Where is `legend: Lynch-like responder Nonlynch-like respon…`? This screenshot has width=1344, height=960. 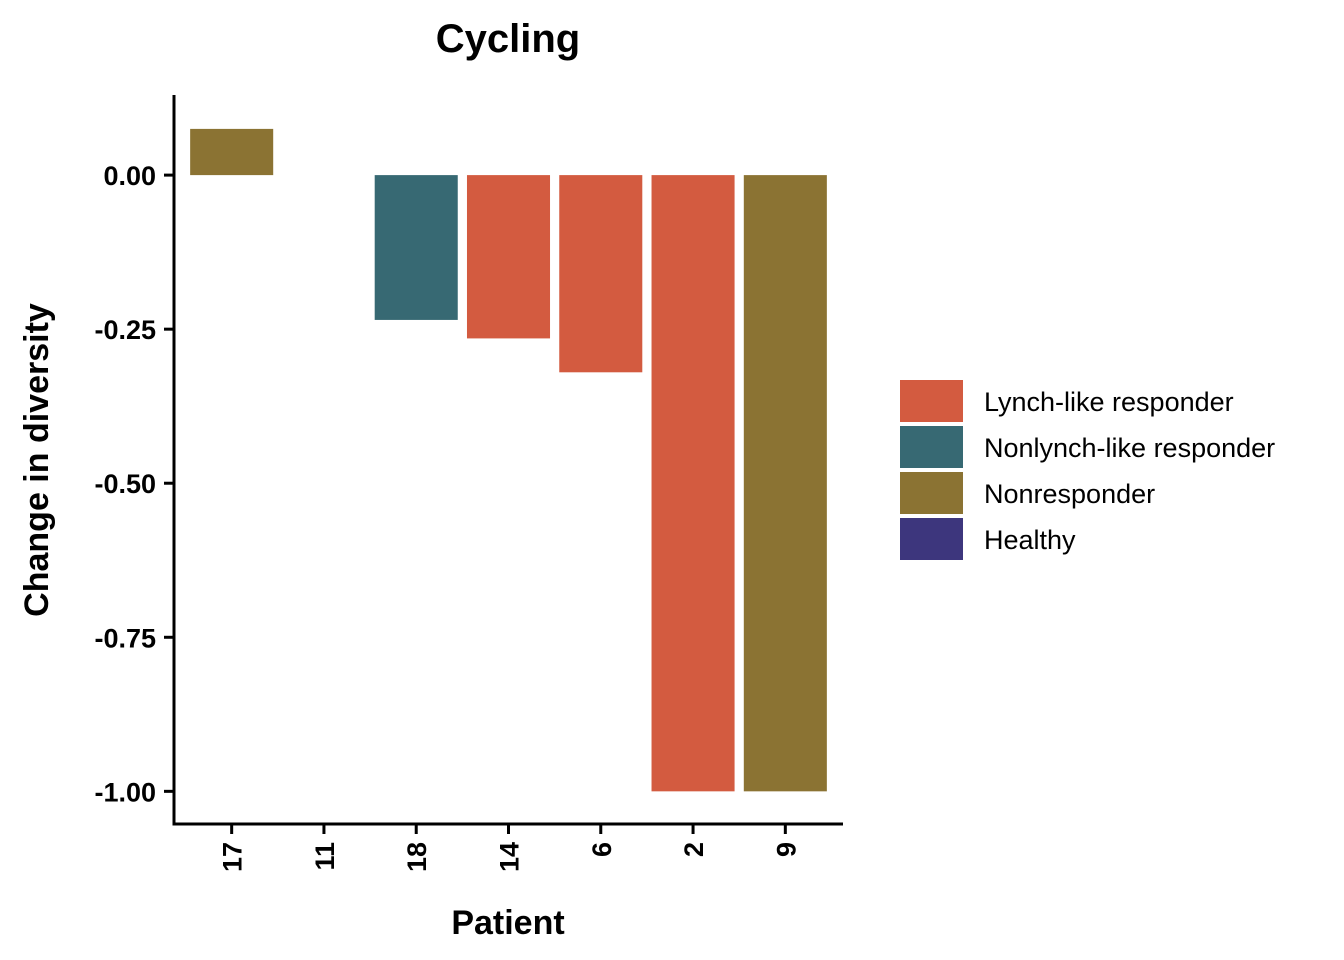
legend: Lynch-like responder Nonlynch-like respon… is located at coordinates (1087, 470).